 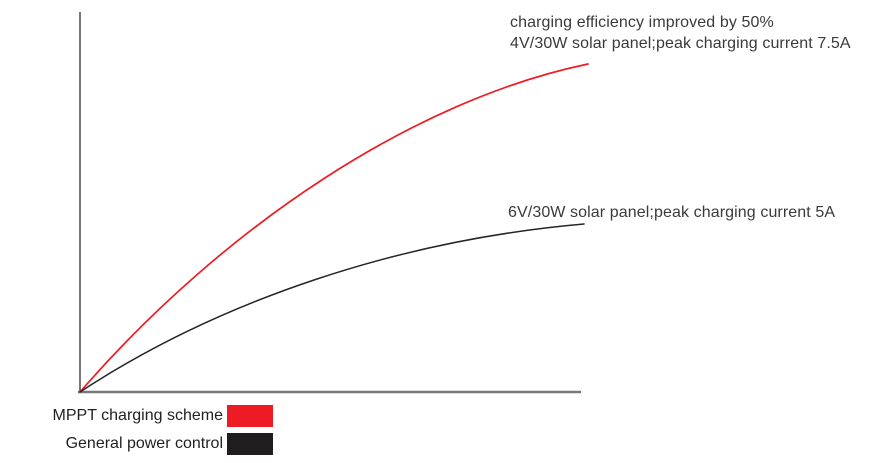 I want to click on legend-label-general: General power control, so click(x=144, y=443).